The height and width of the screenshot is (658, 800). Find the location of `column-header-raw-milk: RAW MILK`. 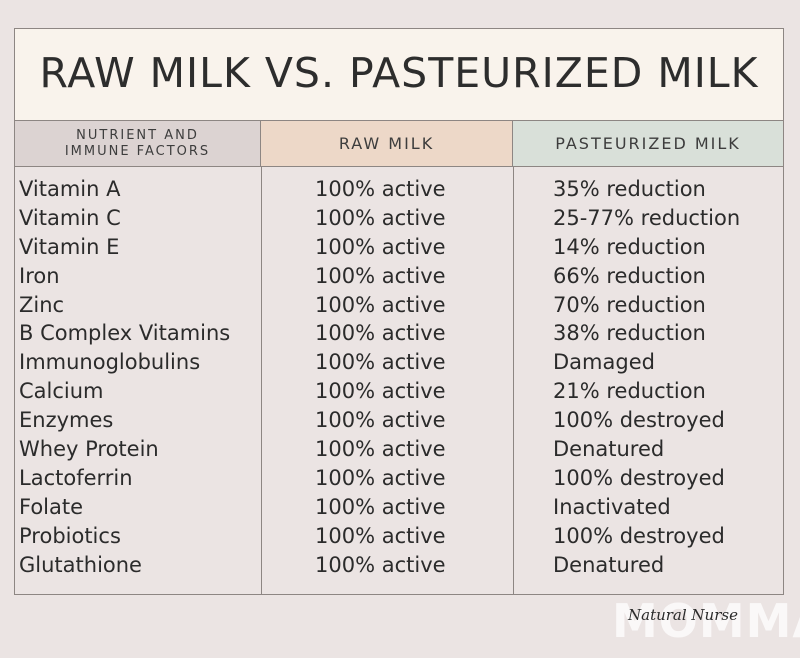

column-header-raw-milk: RAW MILK is located at coordinates (387, 144).